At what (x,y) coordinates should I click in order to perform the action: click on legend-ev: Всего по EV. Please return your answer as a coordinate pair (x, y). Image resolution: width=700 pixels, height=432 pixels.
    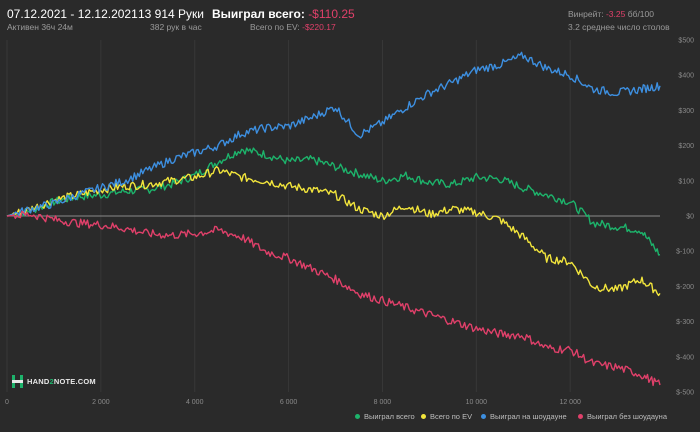
    Looking at the image, I should click on (446, 416).